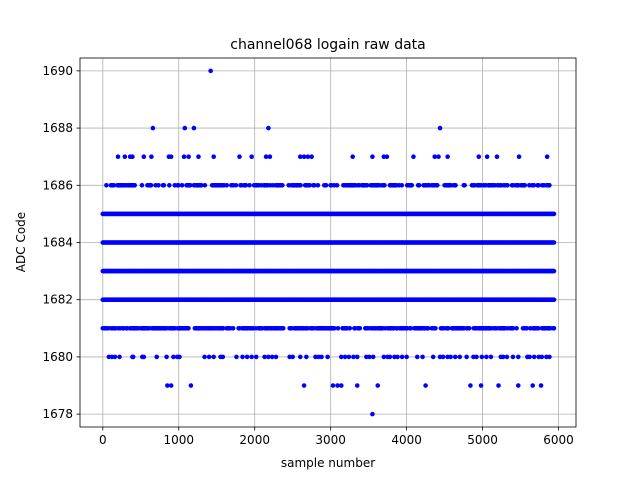 The height and width of the screenshot is (480, 640). What do you see at coordinates (330, 440) in the screenshot?
I see `x-tick-label: 3000` at bounding box center [330, 440].